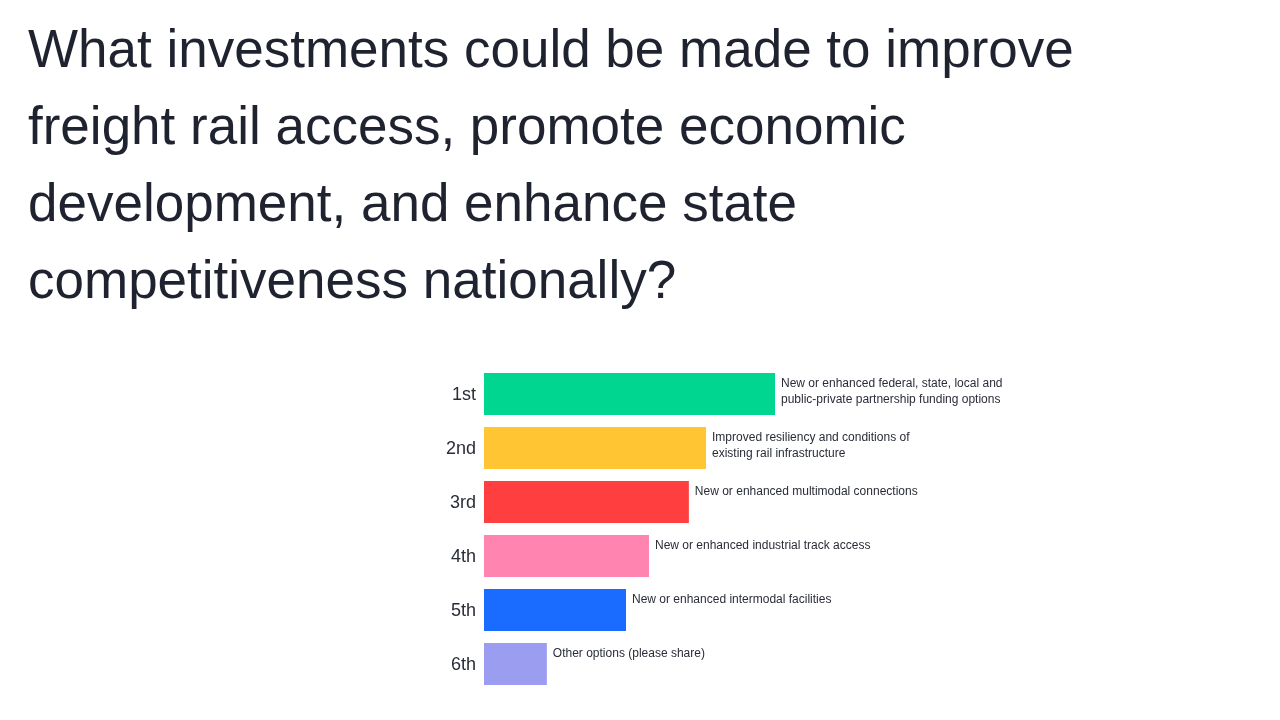 This screenshot has width=1280, height=720. What do you see at coordinates (811, 445) in the screenshot?
I see `annotation: Improved resiliency and conditions of existing rail infrastructure` at bounding box center [811, 445].